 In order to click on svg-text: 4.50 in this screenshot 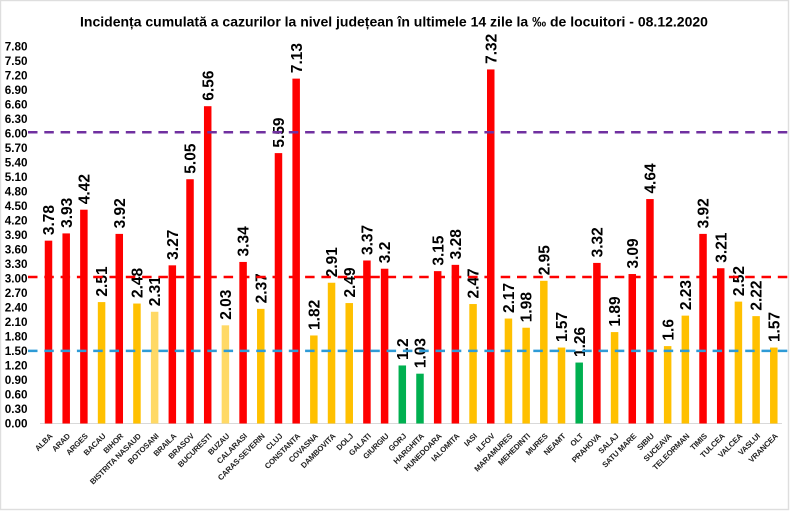, I will do `click(16, 206)`.